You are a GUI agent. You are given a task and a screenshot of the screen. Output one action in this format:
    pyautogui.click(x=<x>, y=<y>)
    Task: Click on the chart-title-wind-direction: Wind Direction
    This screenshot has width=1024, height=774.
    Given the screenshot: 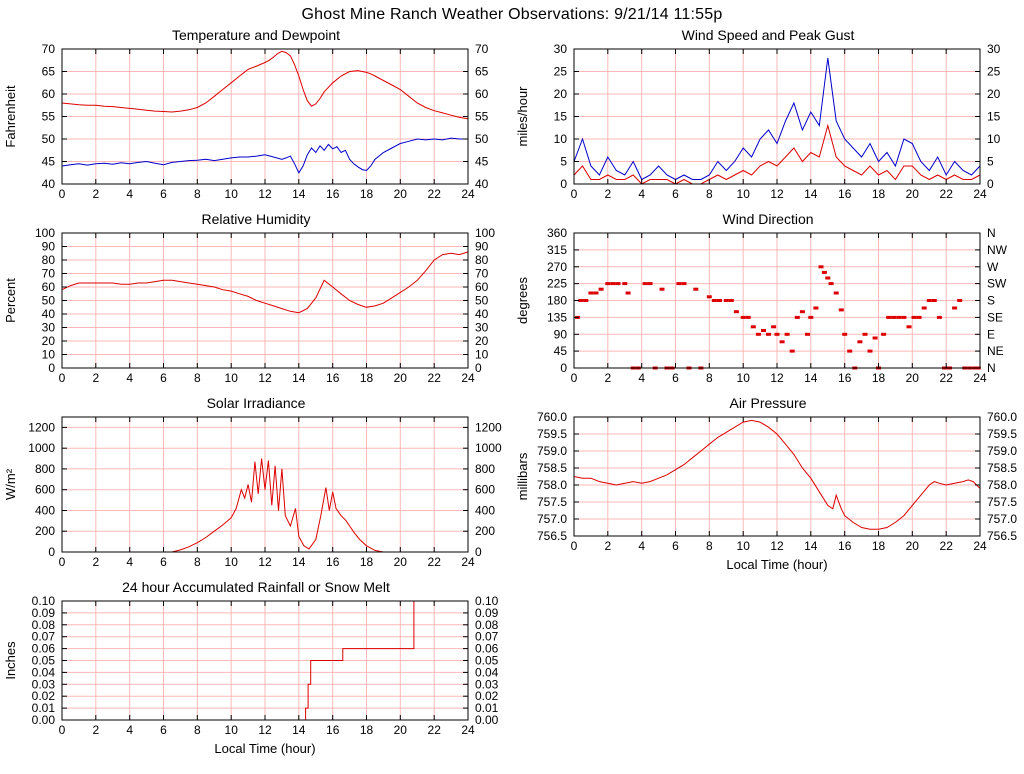 What is the action you would take?
    pyautogui.click(x=768, y=219)
    